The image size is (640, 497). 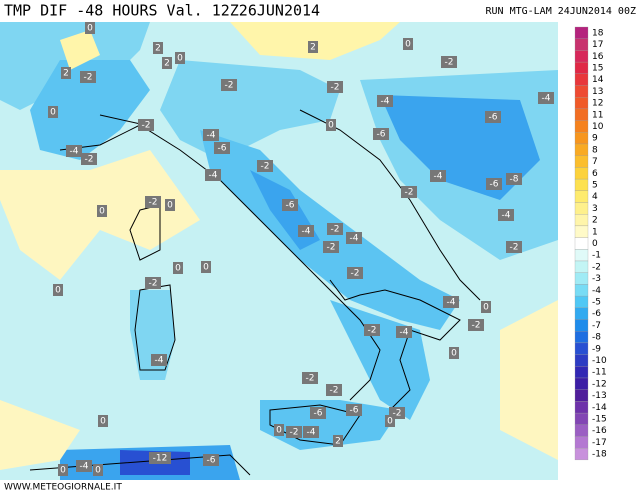 What do you see at coordinates (595, 185) in the screenshot?
I see `colorbar-label: 5` at bounding box center [595, 185].